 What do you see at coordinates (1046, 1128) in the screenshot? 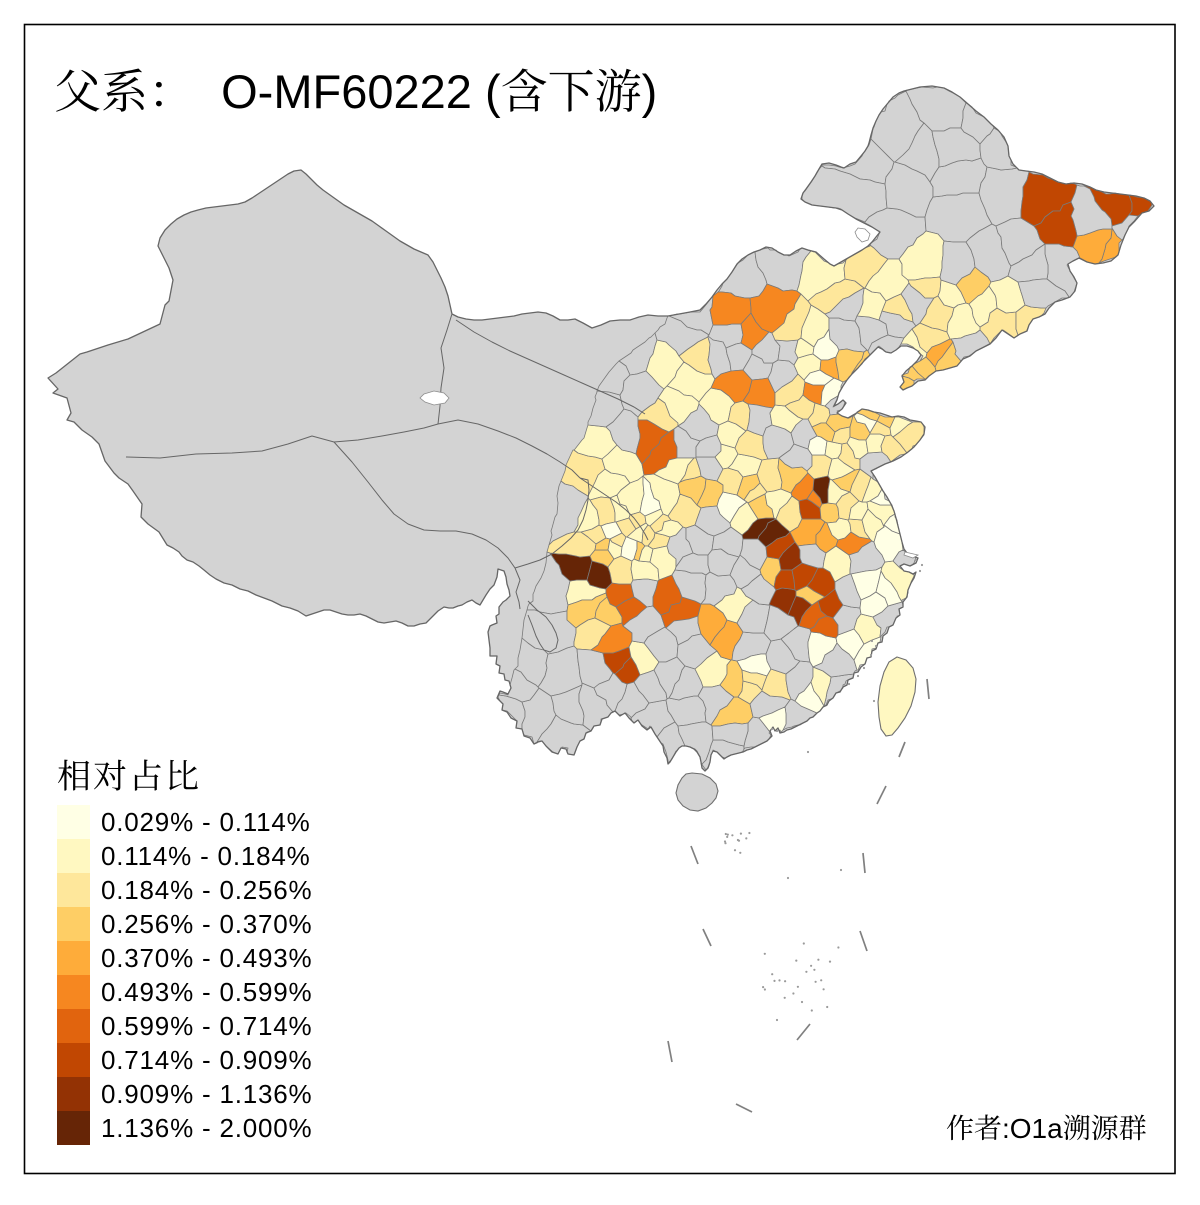
I see `author-credit: :O1a` at bounding box center [1046, 1128].